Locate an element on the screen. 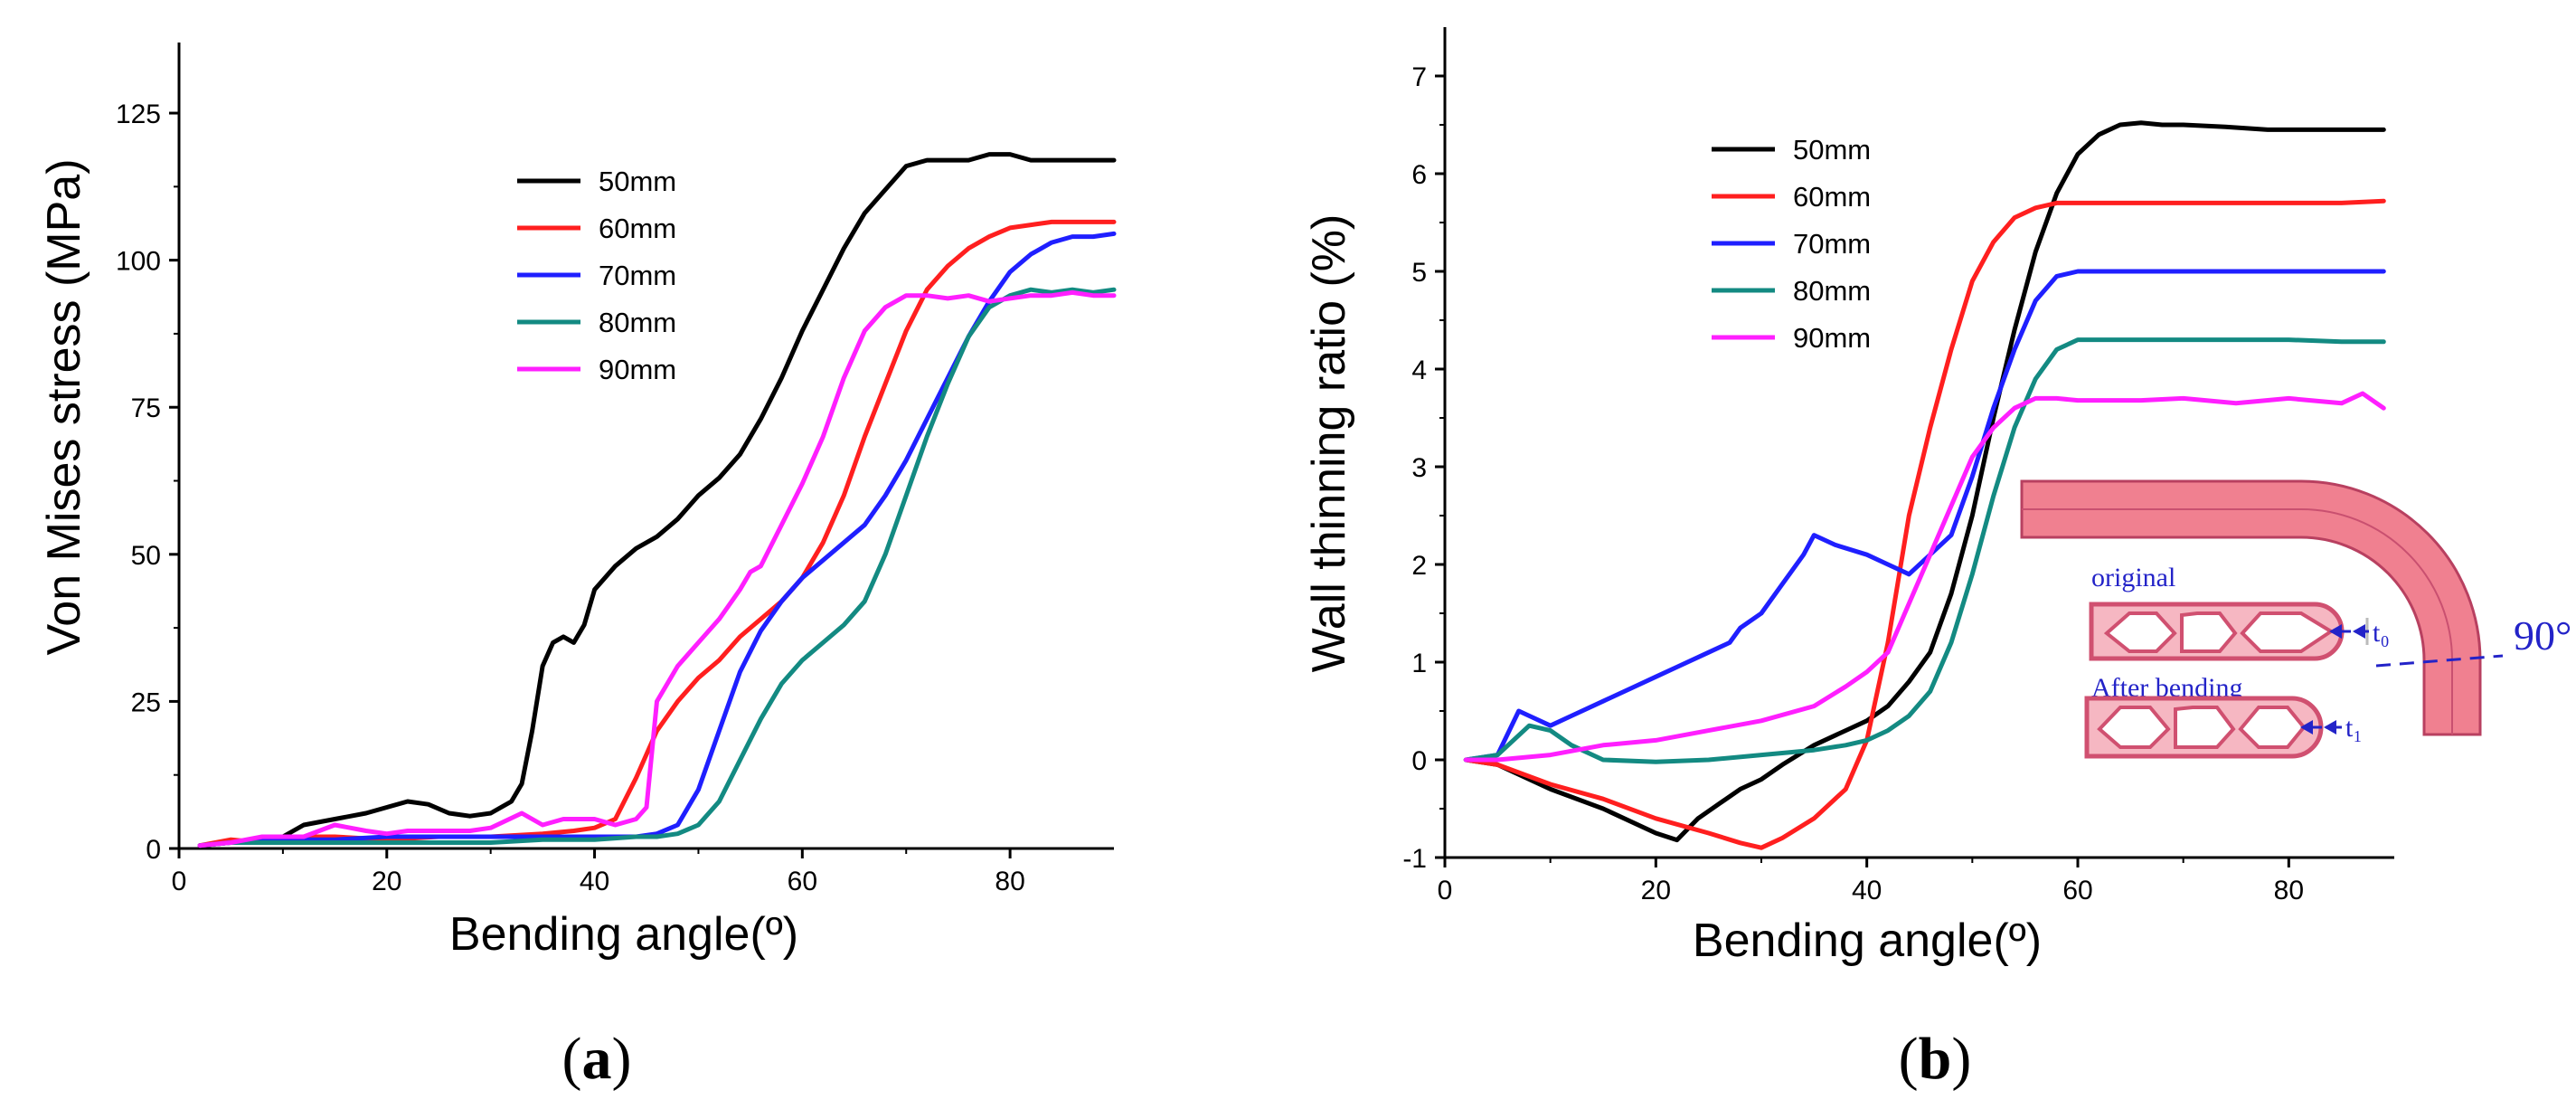  caption-a: (a) is located at coordinates (597, 1059).